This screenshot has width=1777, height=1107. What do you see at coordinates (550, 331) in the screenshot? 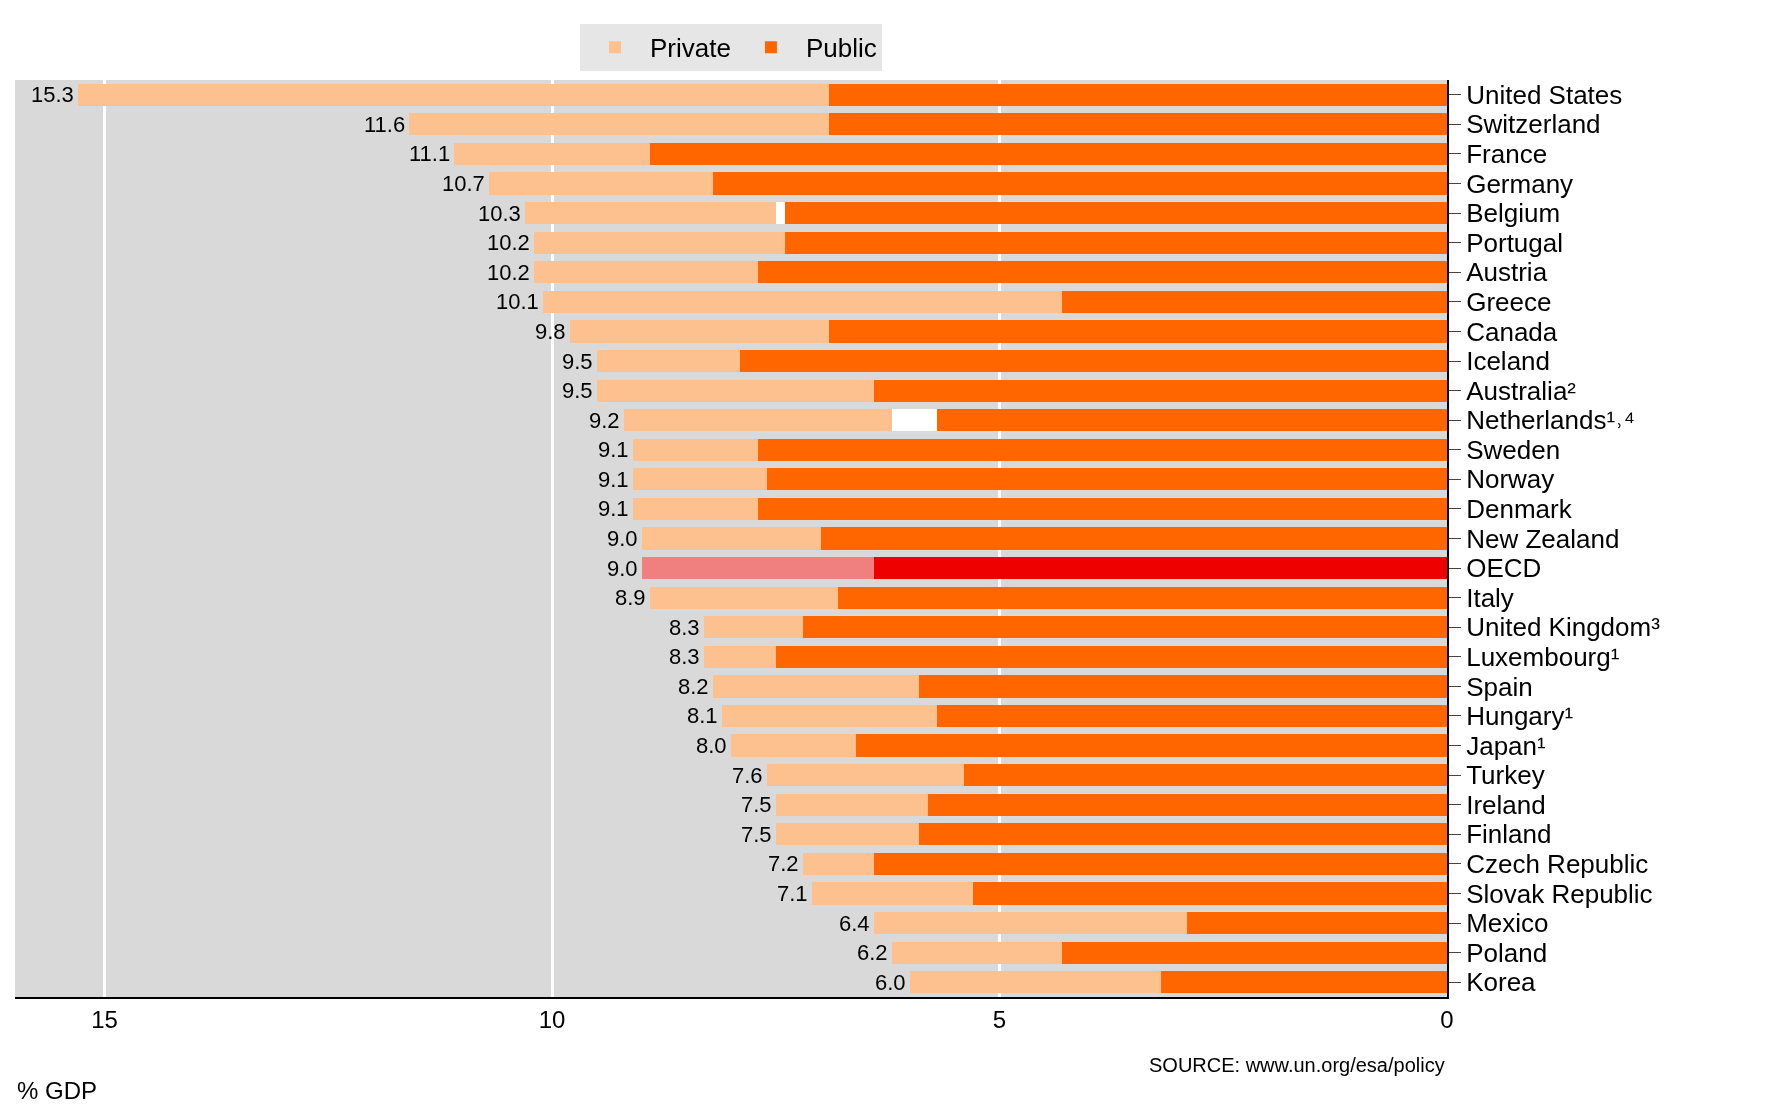
I see `total-label: 9.8` at bounding box center [550, 331].